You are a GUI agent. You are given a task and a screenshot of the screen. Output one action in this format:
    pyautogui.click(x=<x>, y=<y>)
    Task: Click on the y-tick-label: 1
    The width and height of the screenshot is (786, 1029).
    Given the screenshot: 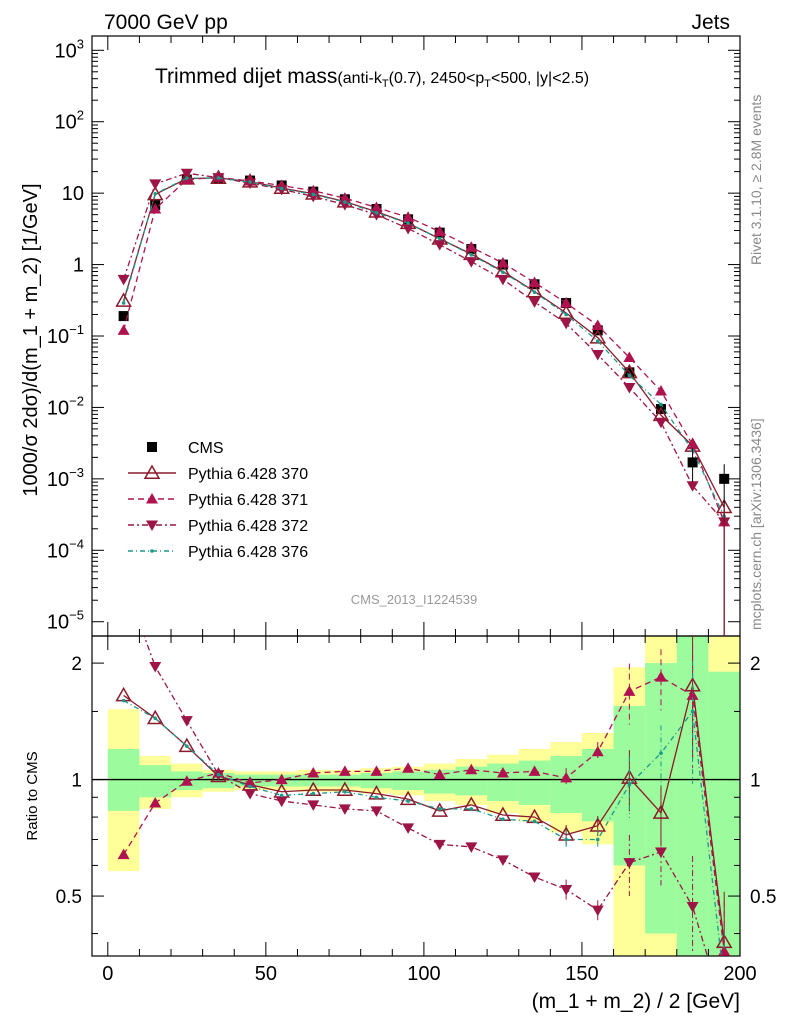 What is the action you would take?
    pyautogui.click(x=78, y=266)
    